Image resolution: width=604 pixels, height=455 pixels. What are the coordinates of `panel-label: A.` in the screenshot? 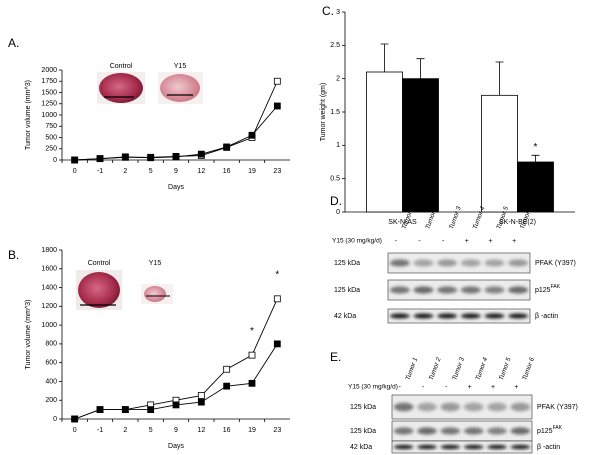 It's located at (13, 43).